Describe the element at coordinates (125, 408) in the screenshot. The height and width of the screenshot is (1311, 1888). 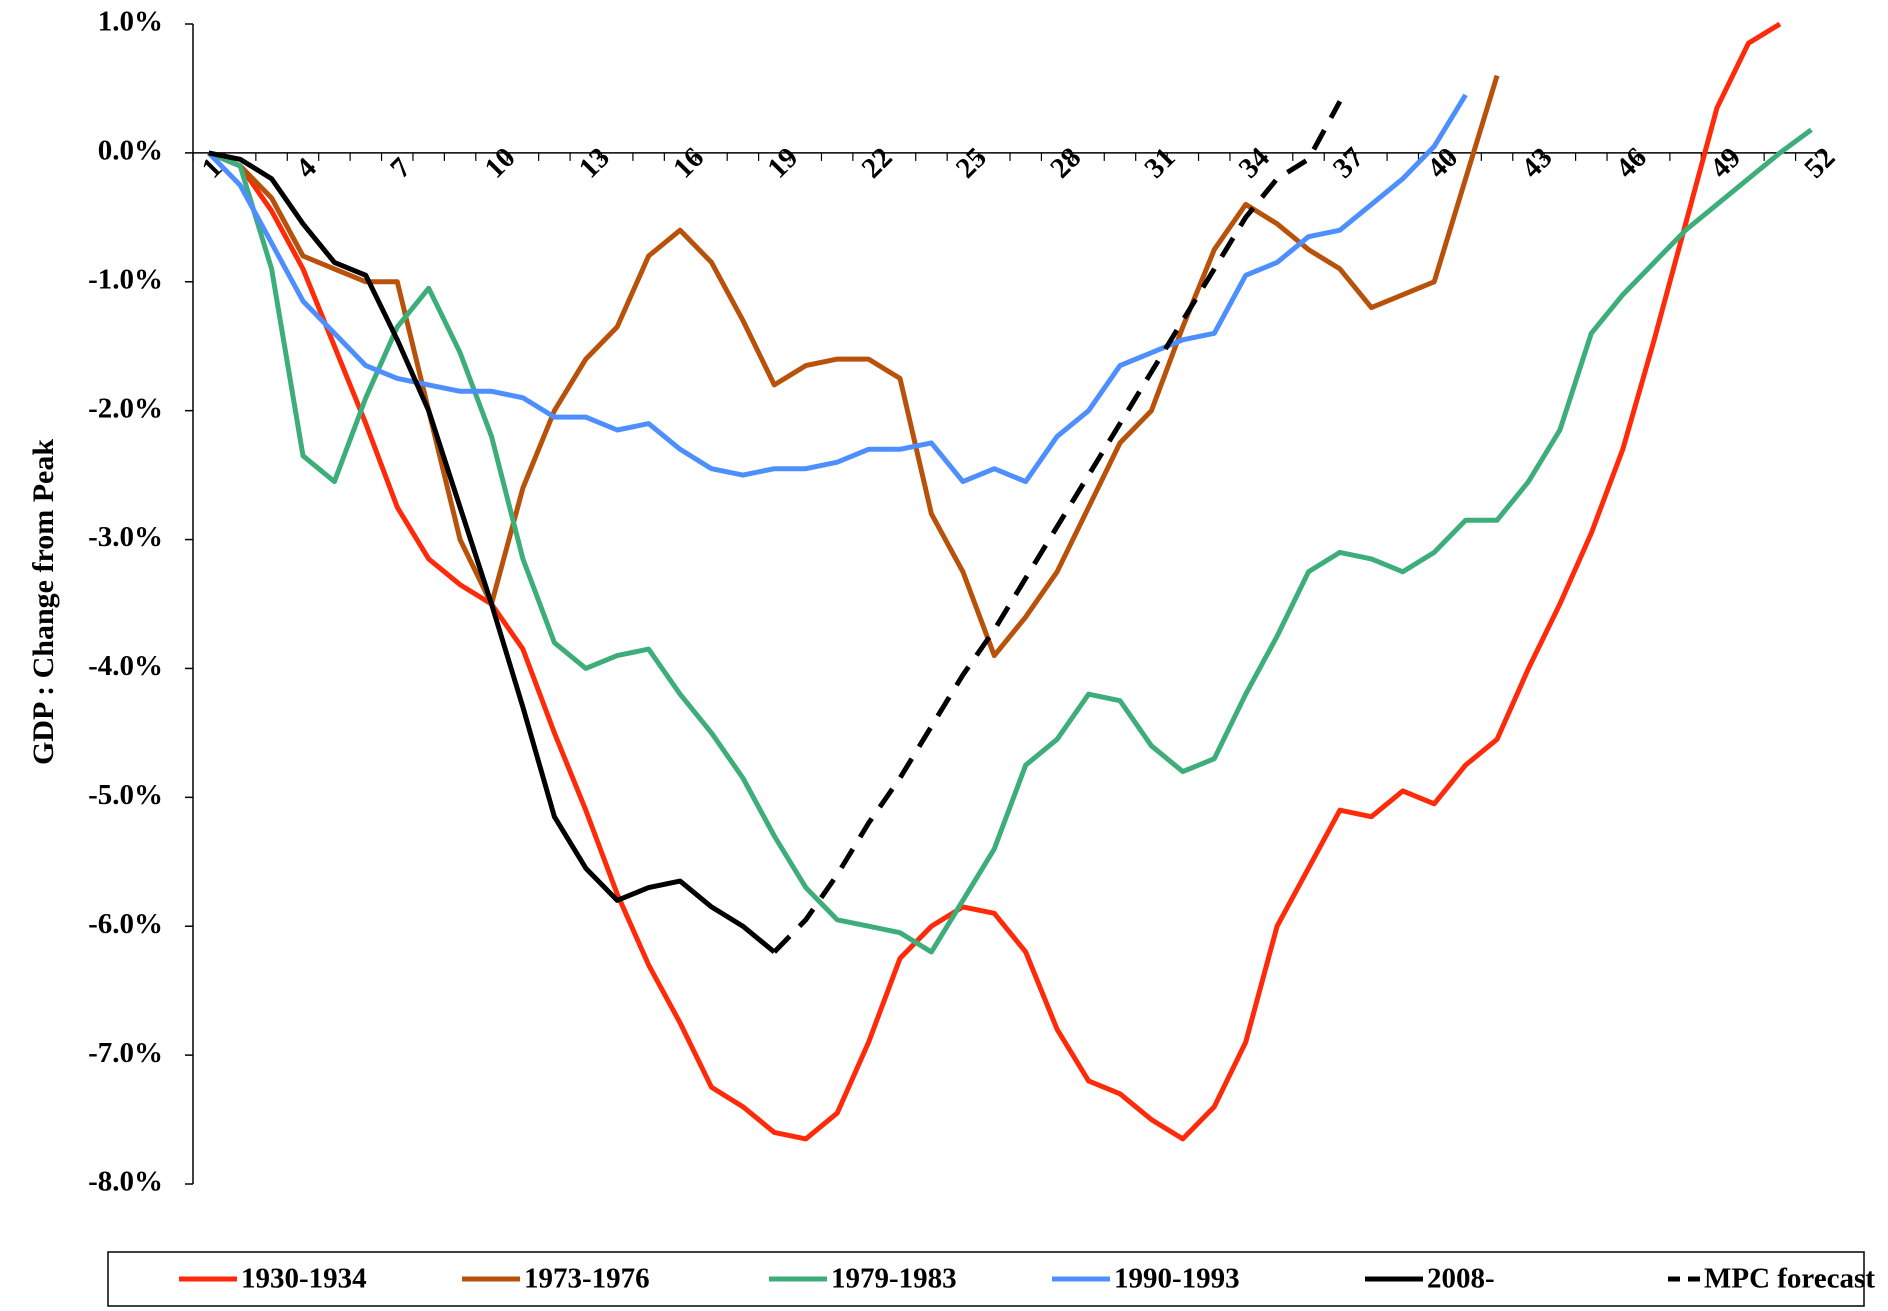
I see `y-tick-label: -2.0%` at that location.